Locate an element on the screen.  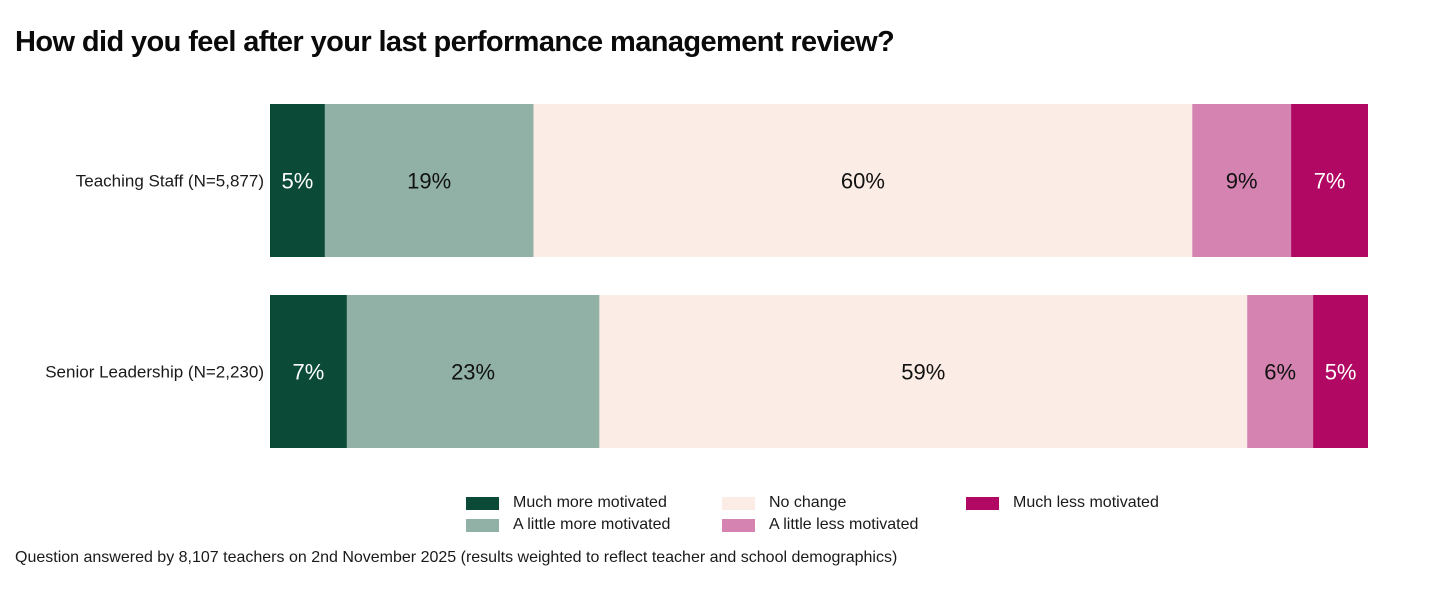
legend-item-a-little-less-motivated: A little less motivated is located at coordinates (820, 525).